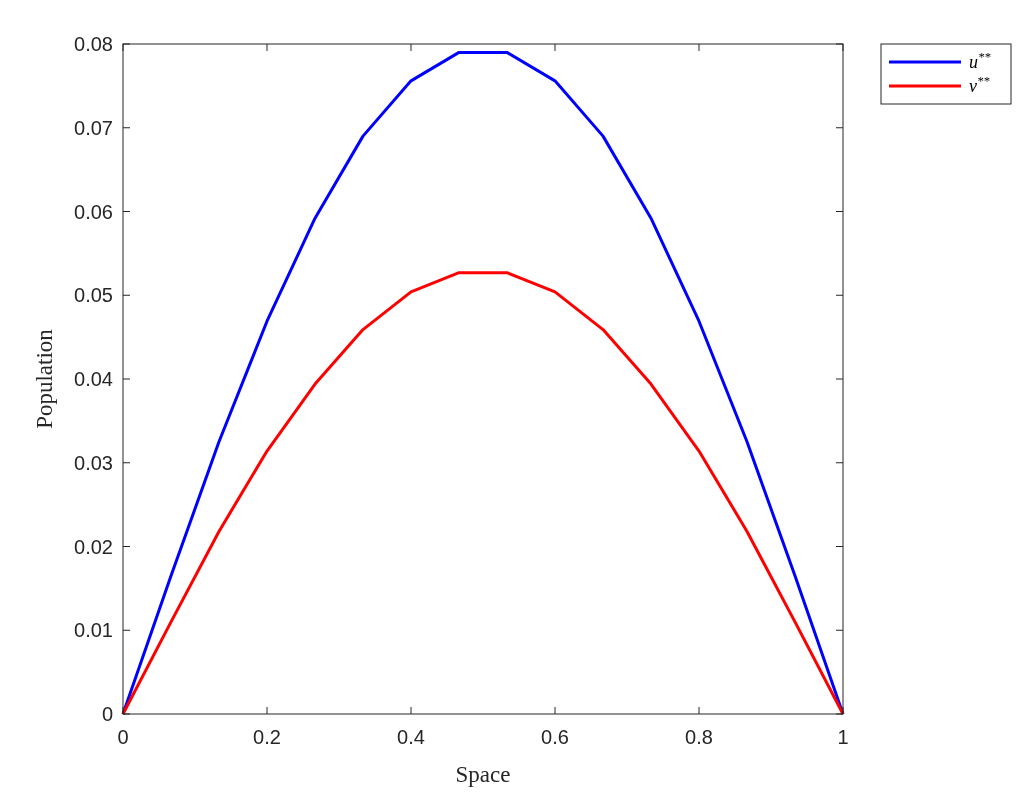 The image size is (1024, 797). What do you see at coordinates (483, 774) in the screenshot?
I see `x-axis-title: Space` at bounding box center [483, 774].